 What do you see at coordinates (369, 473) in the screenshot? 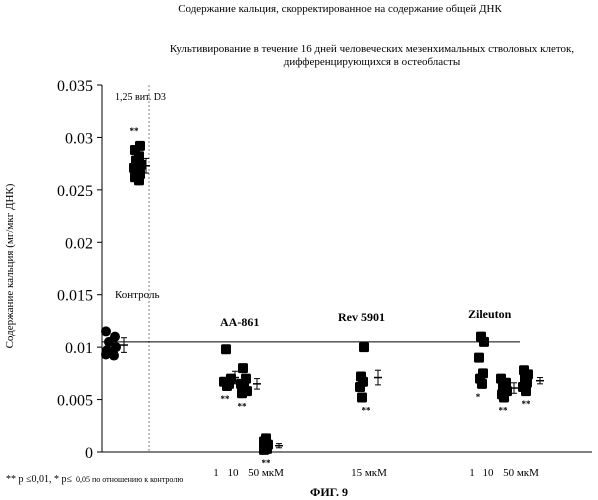
I see `x-label-rev5901-15: 15 мкМ` at bounding box center [369, 473].